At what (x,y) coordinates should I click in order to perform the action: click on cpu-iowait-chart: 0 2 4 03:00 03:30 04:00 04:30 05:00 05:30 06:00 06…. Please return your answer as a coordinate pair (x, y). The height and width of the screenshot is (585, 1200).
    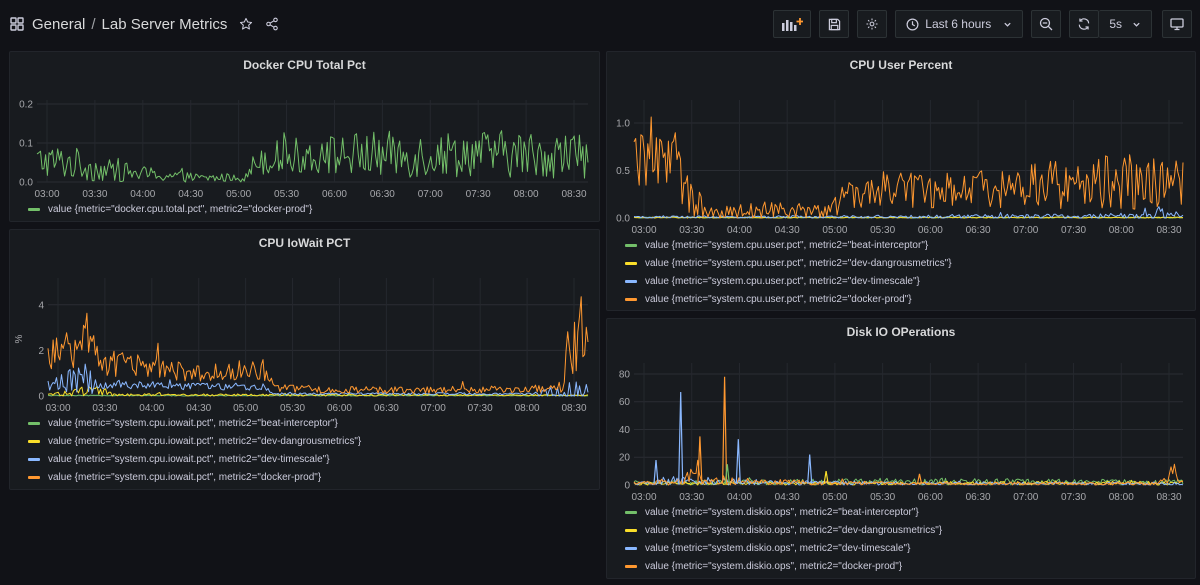
    Looking at the image, I should click on (301, 346).